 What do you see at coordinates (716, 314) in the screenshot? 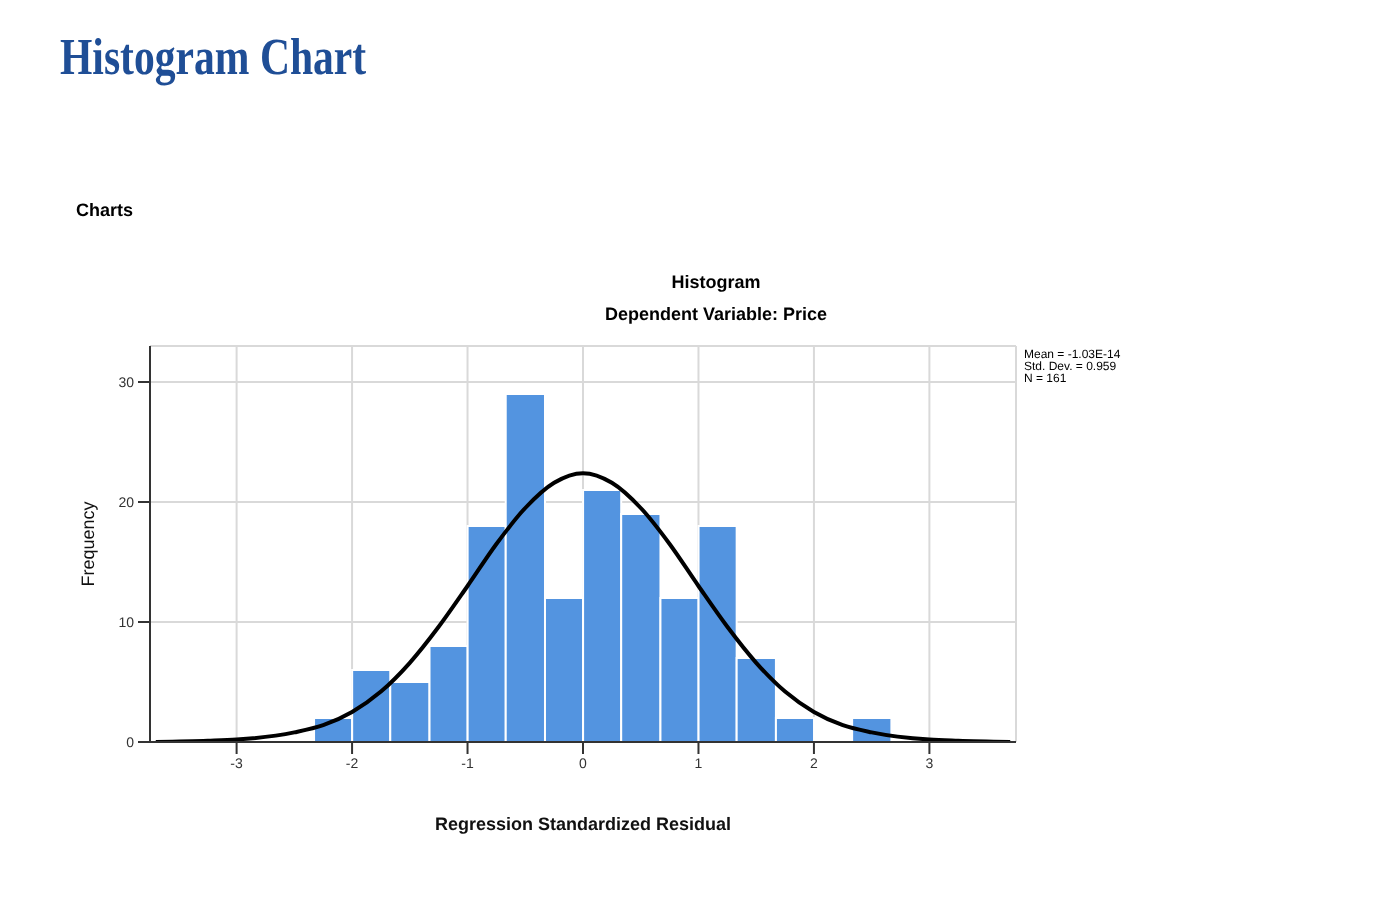
I see `chart-subtitle: Dependent Variable: Price` at bounding box center [716, 314].